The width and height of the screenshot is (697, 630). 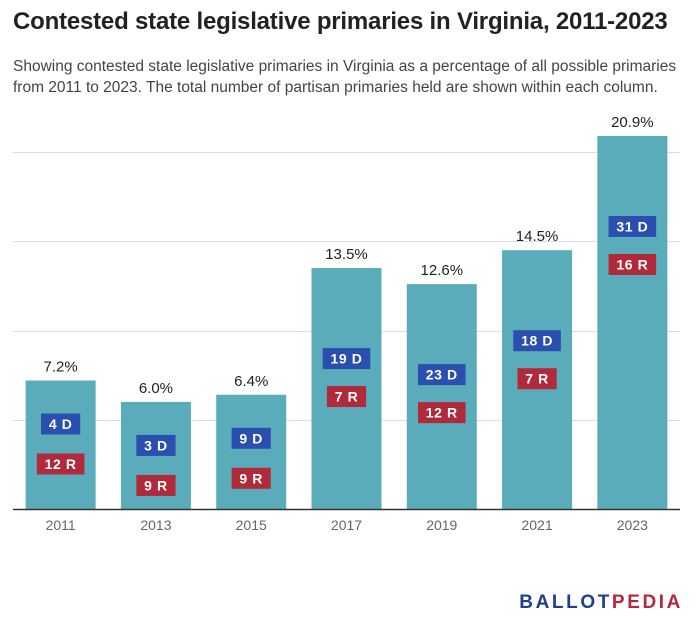 I want to click on ballotpedia-logo: BALLOTPEDIA, so click(x=601, y=603).